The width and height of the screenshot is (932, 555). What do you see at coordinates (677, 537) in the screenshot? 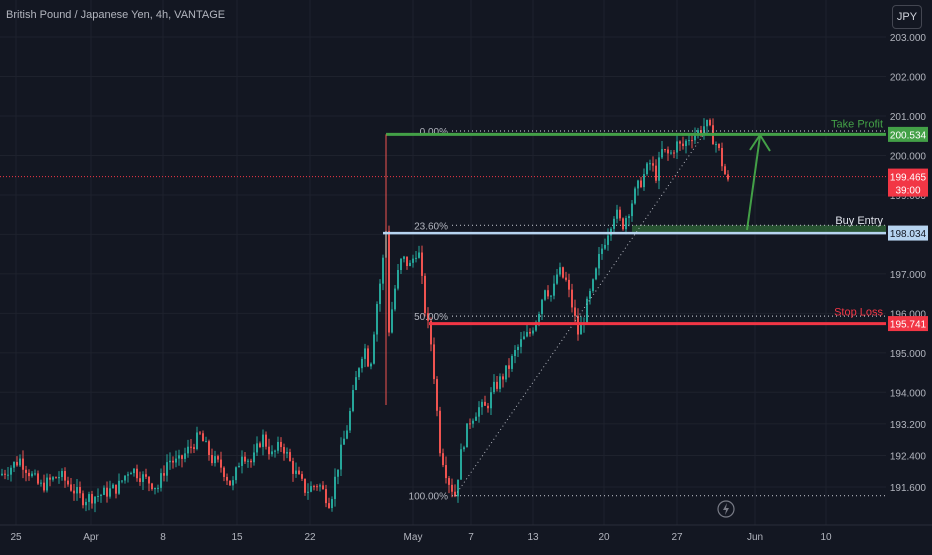
I see `time-tick-label: 27` at bounding box center [677, 537].